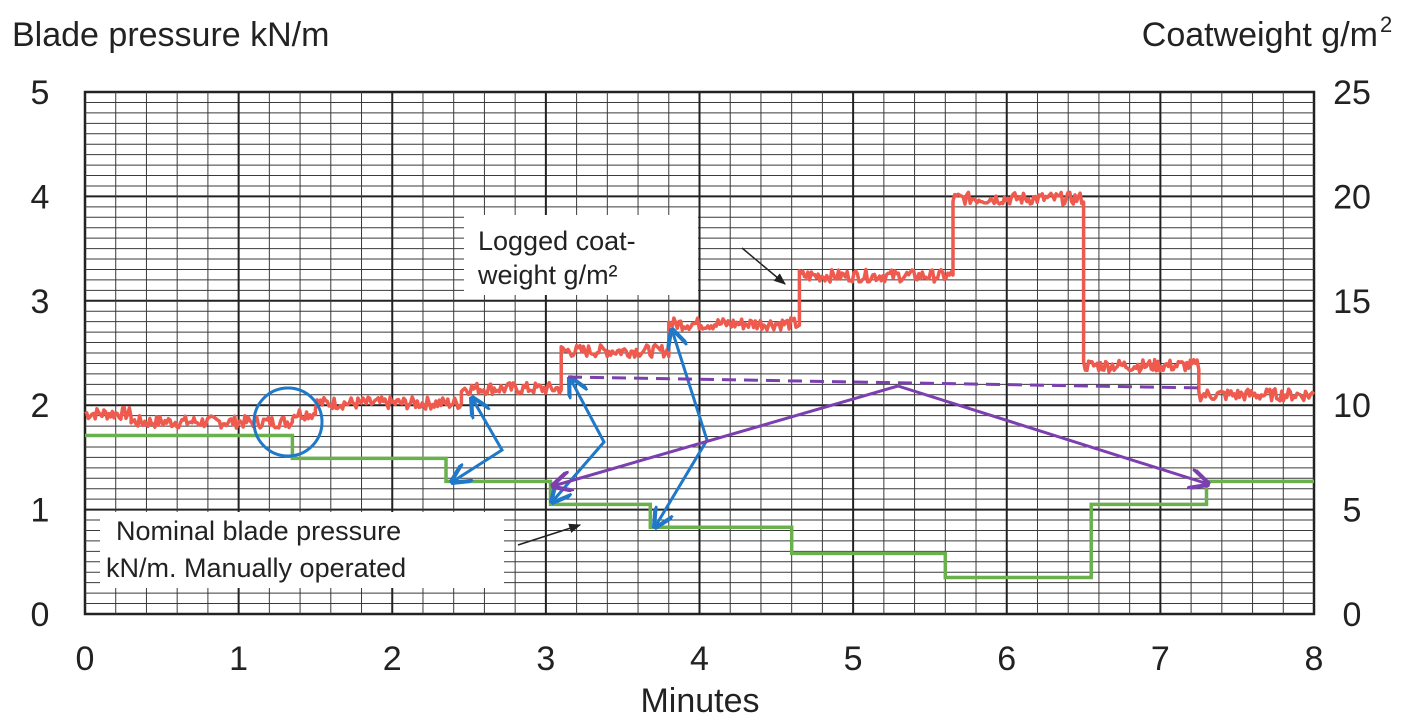 Image resolution: width=1410 pixels, height=718 pixels. I want to click on y-left-tick-label: 0, so click(40, 615).